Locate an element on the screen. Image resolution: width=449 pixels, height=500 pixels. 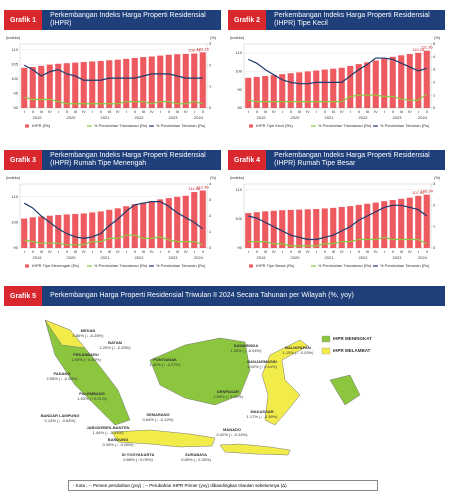
region-value: 1.53% (↑ 0.21%) is located at coordinates (92, 398).